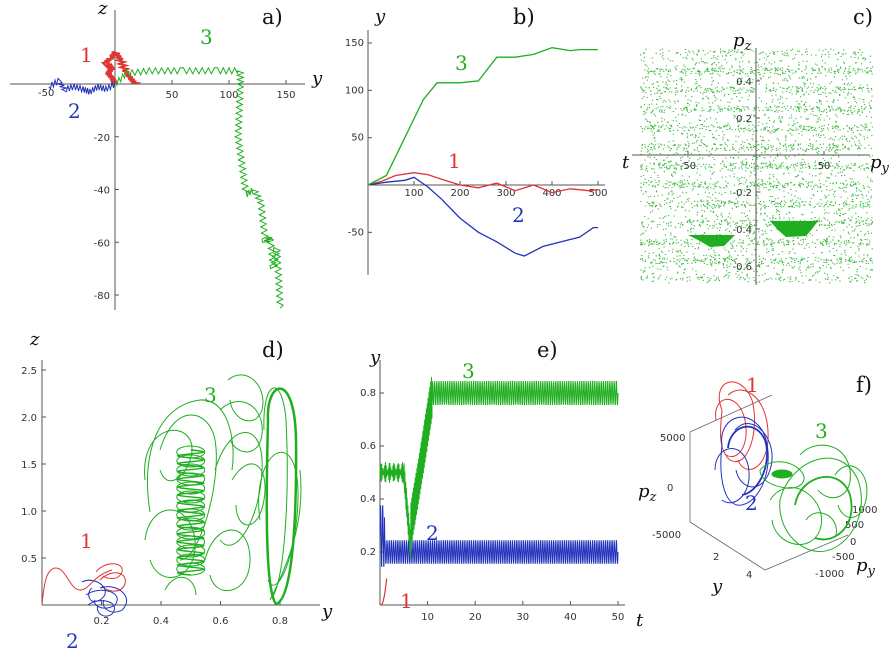  I want to click on f-panel-label: f), so click(864, 385).